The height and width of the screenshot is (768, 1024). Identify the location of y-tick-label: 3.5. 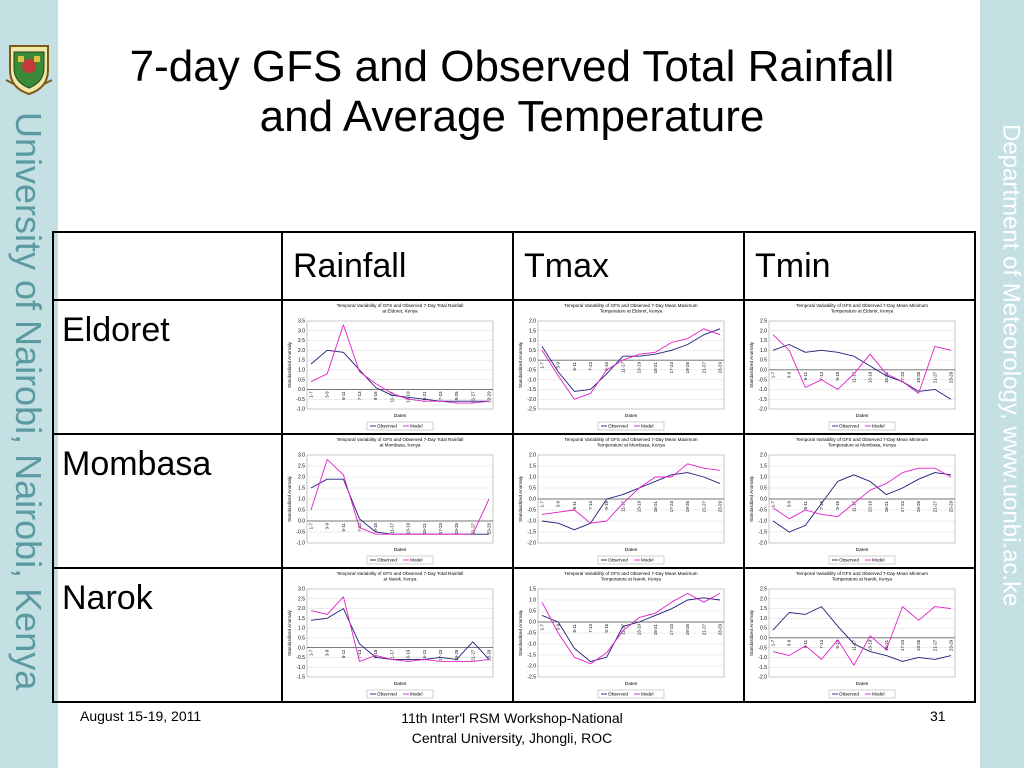
(301, 322).